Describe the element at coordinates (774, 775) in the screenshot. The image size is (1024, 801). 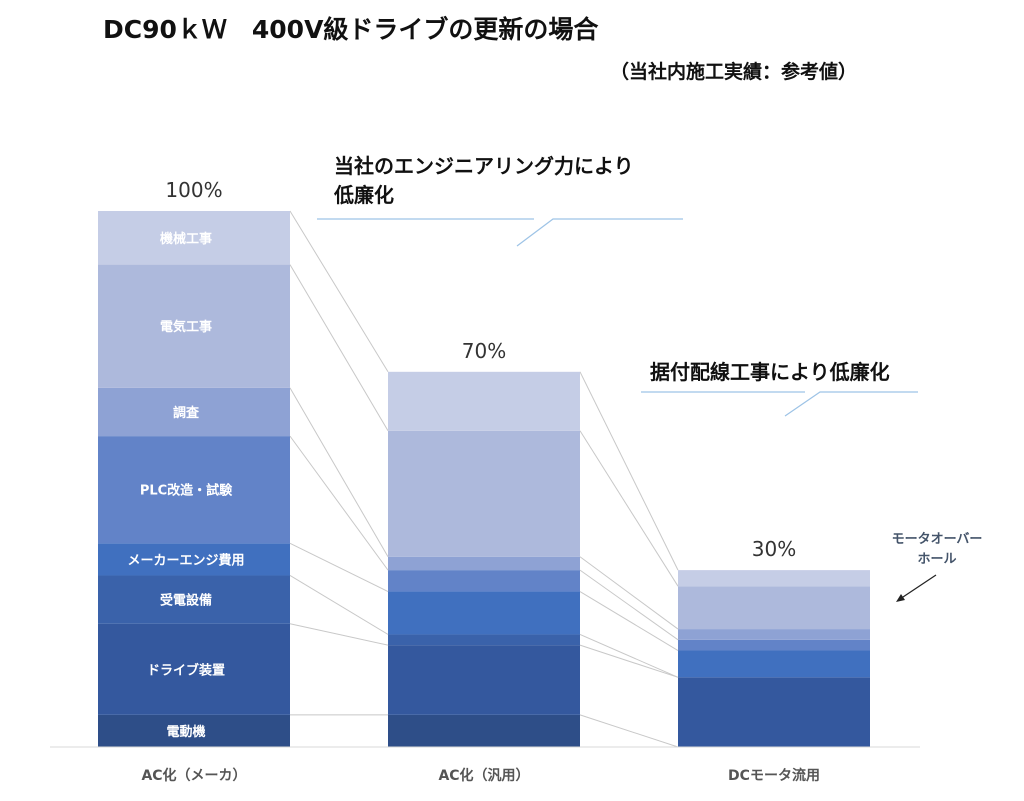
I see `category-label: DCモータ流用` at that location.